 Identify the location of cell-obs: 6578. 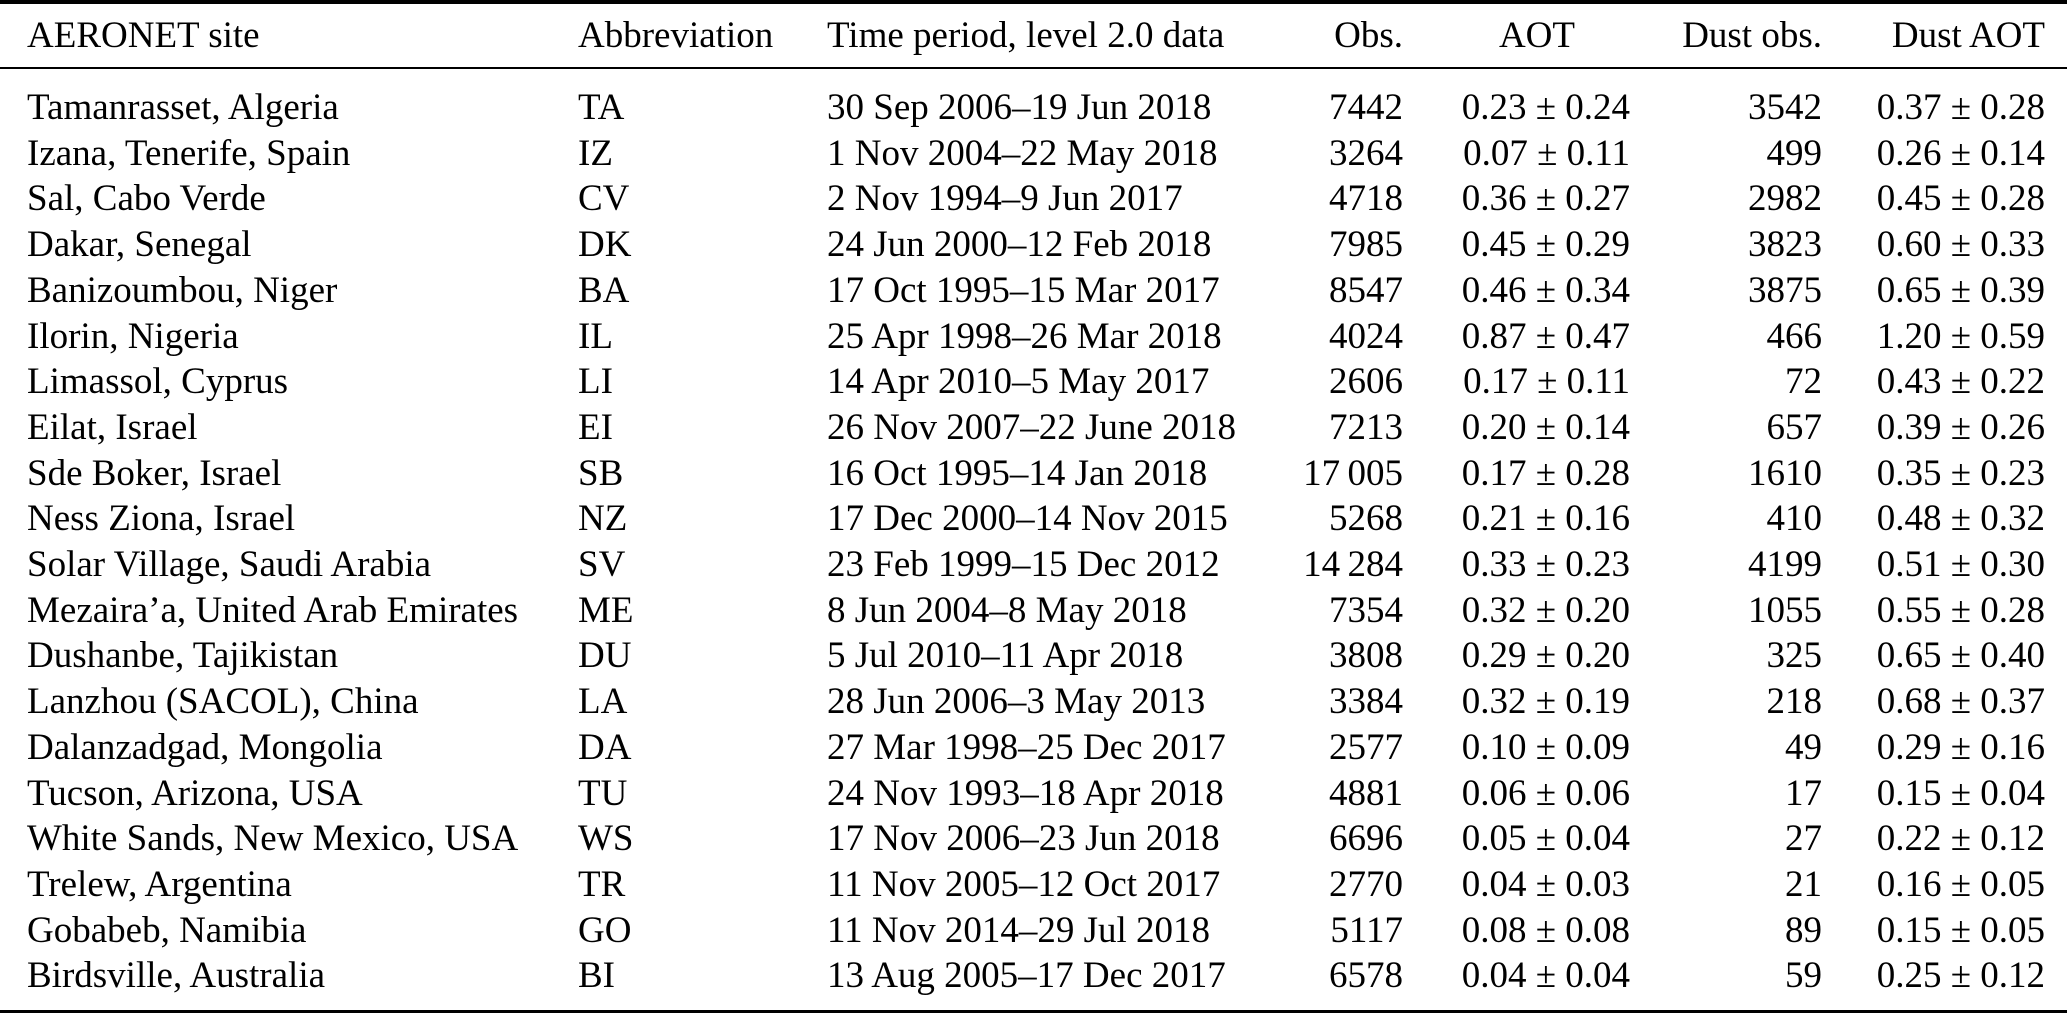
(1366, 976).